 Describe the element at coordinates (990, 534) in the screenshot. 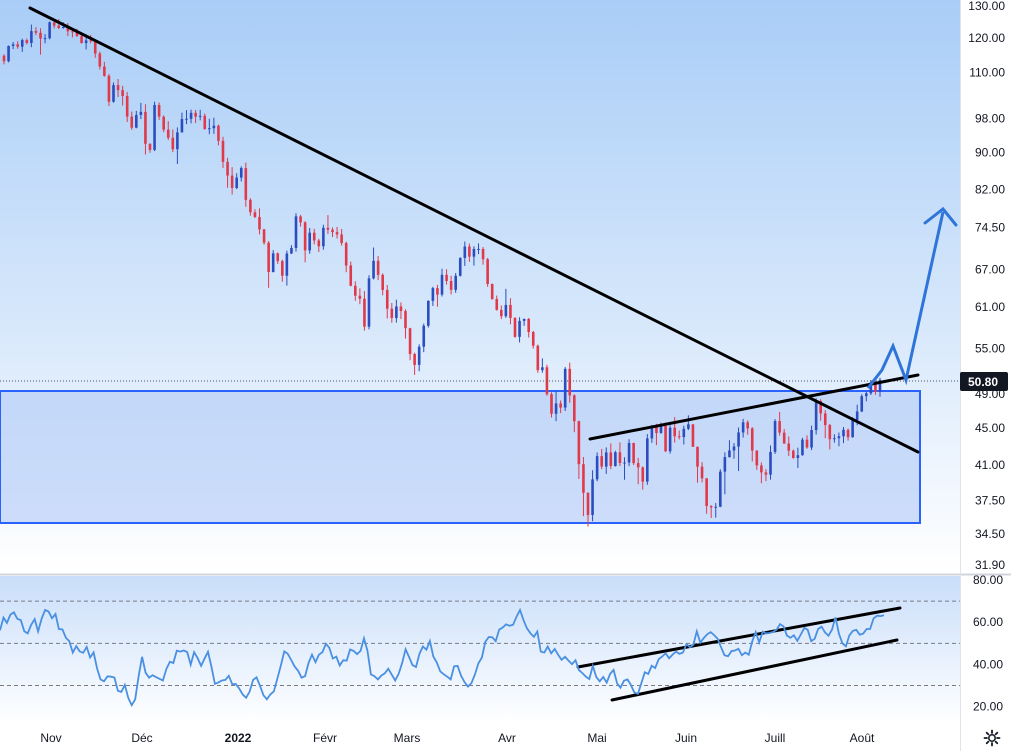

I see `price-tick-label: 34.50` at that location.